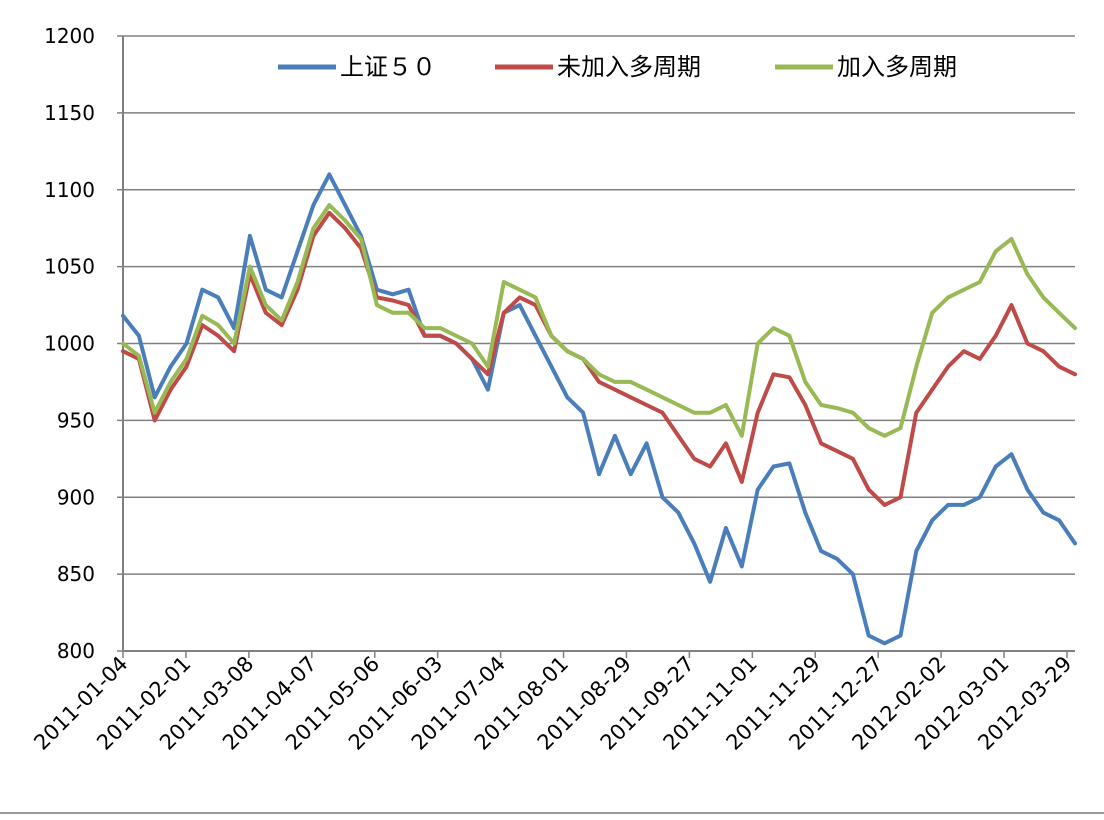 This screenshot has height=820, width=1104. What do you see at coordinates (69, 36) in the screenshot?
I see `y-tick-label-1200: 1200` at bounding box center [69, 36].